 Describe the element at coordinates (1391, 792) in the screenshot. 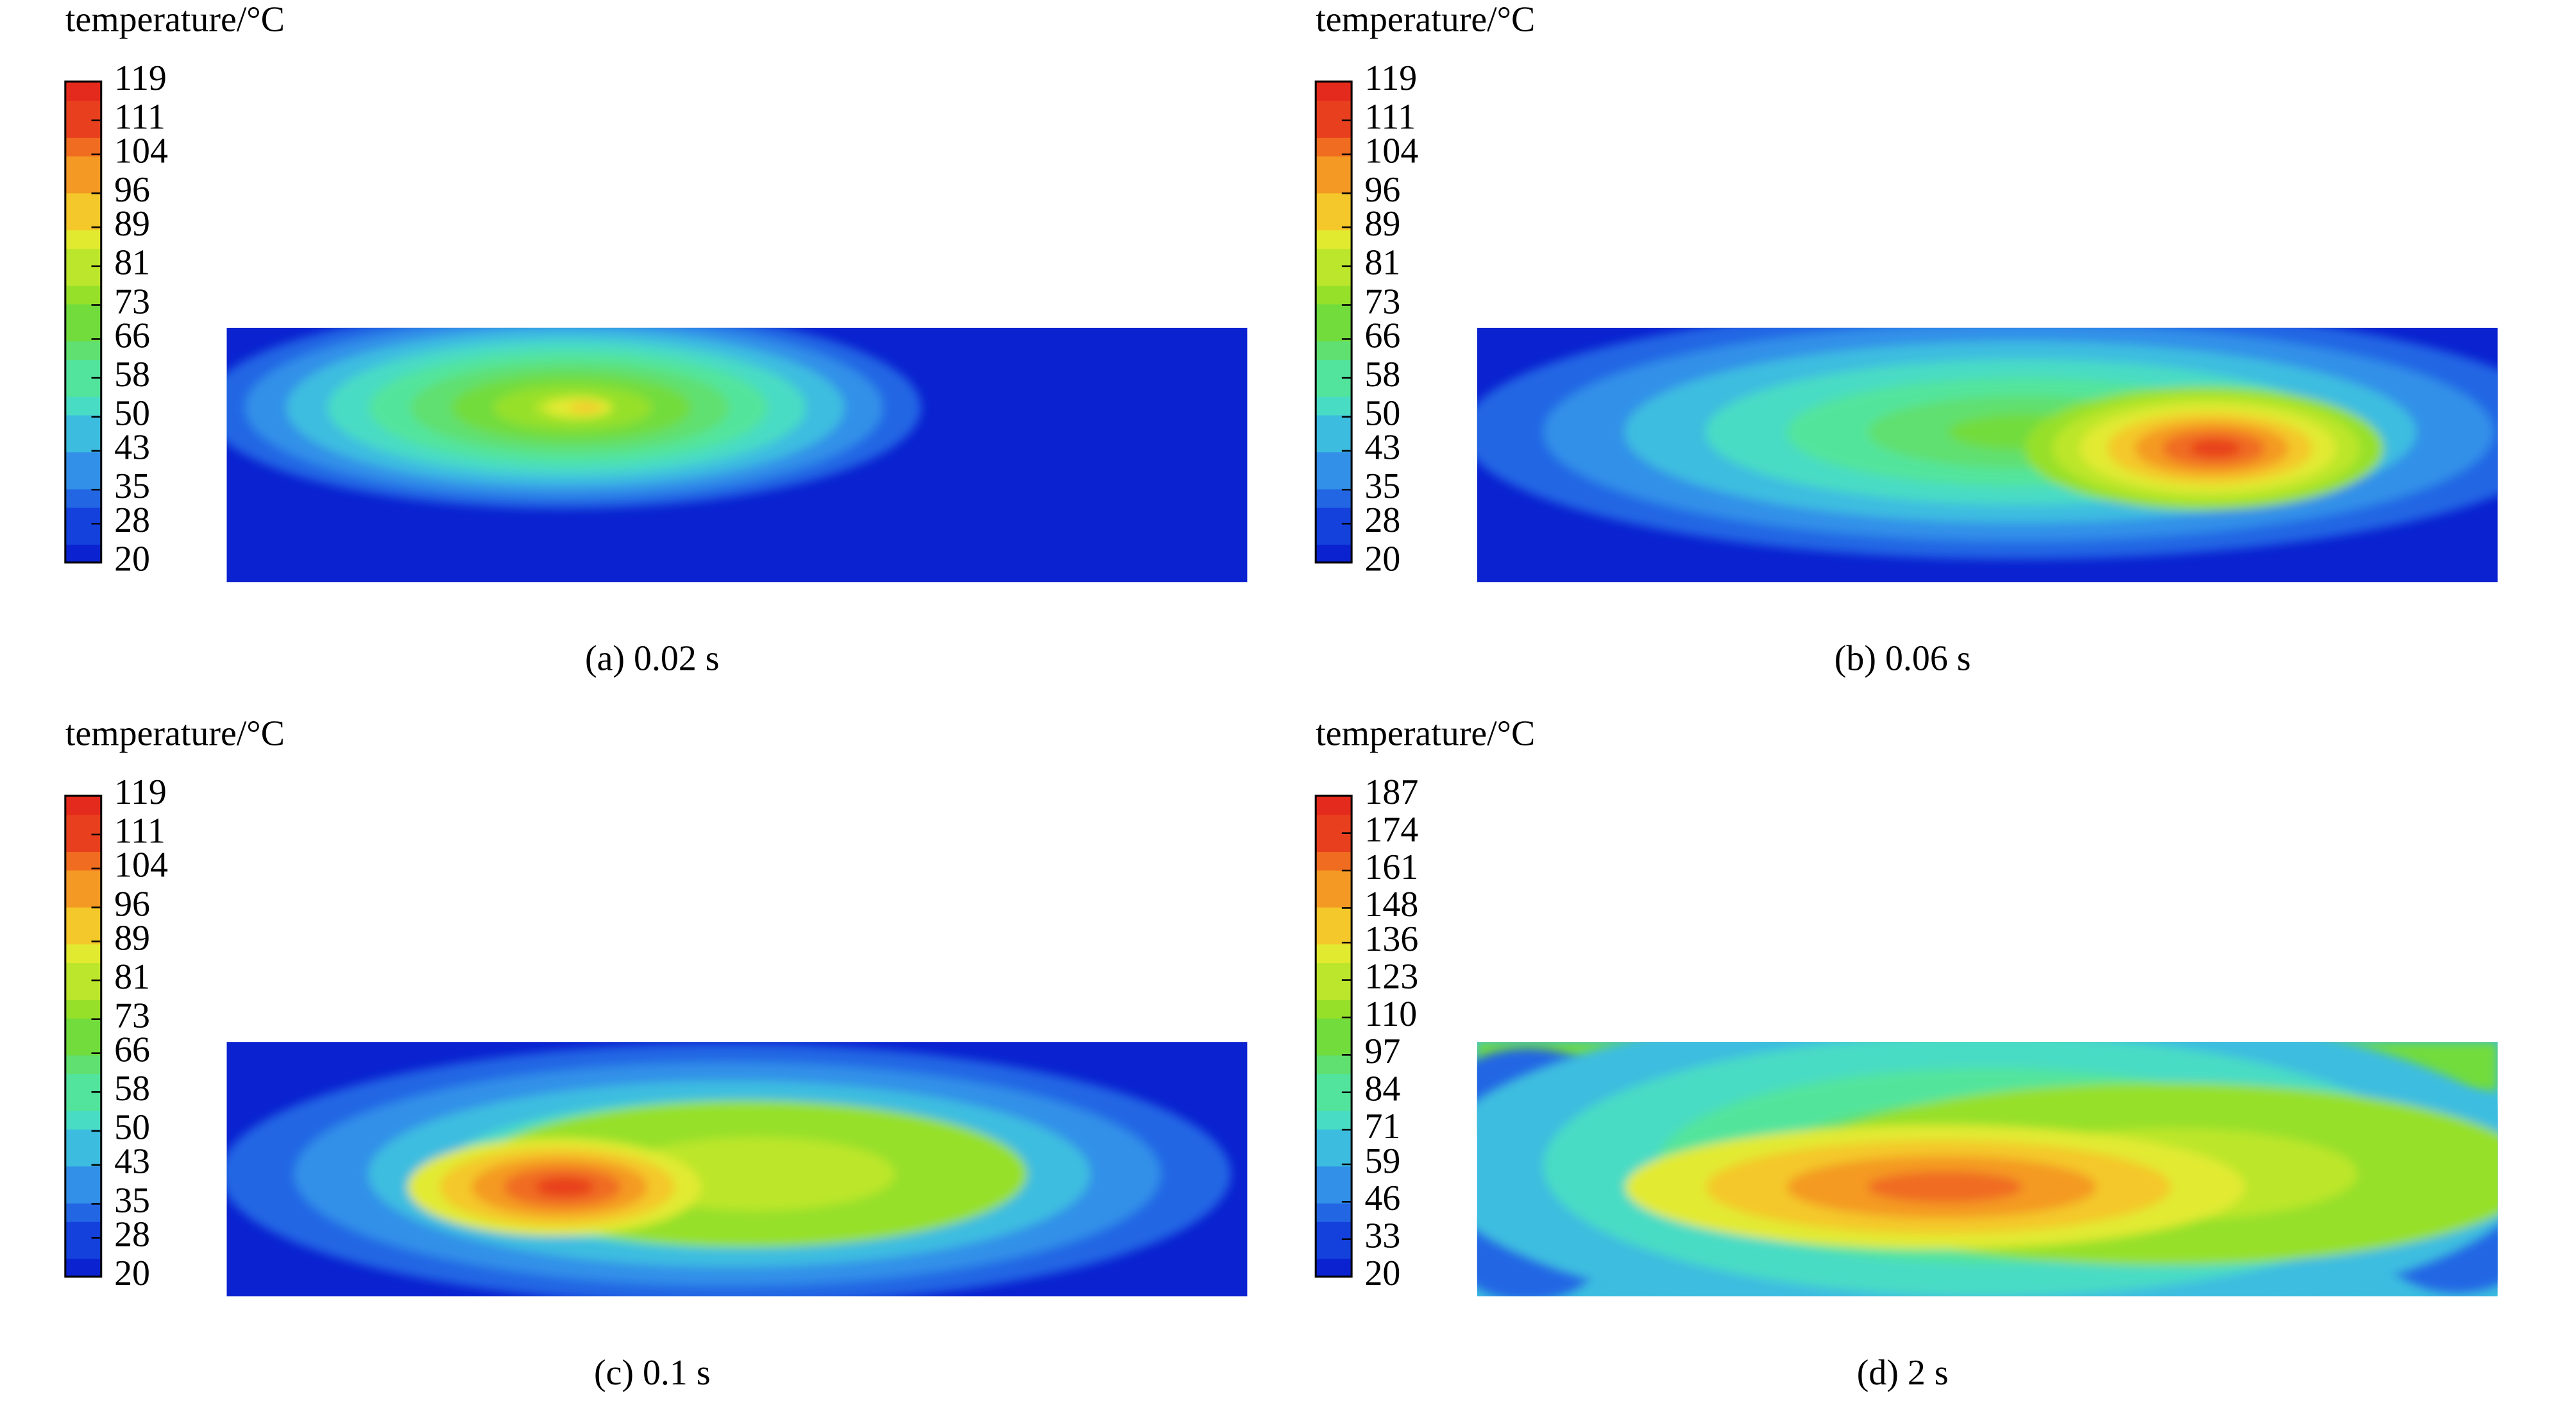

I see `colorbar-tick-label: 187` at that location.